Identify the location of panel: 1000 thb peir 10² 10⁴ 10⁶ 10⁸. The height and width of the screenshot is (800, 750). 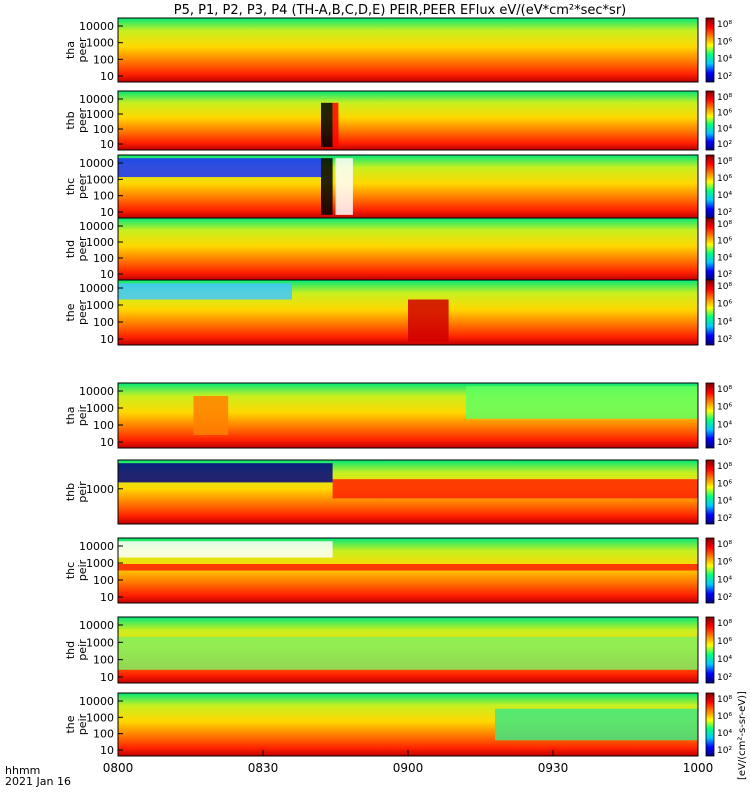
(398, 492).